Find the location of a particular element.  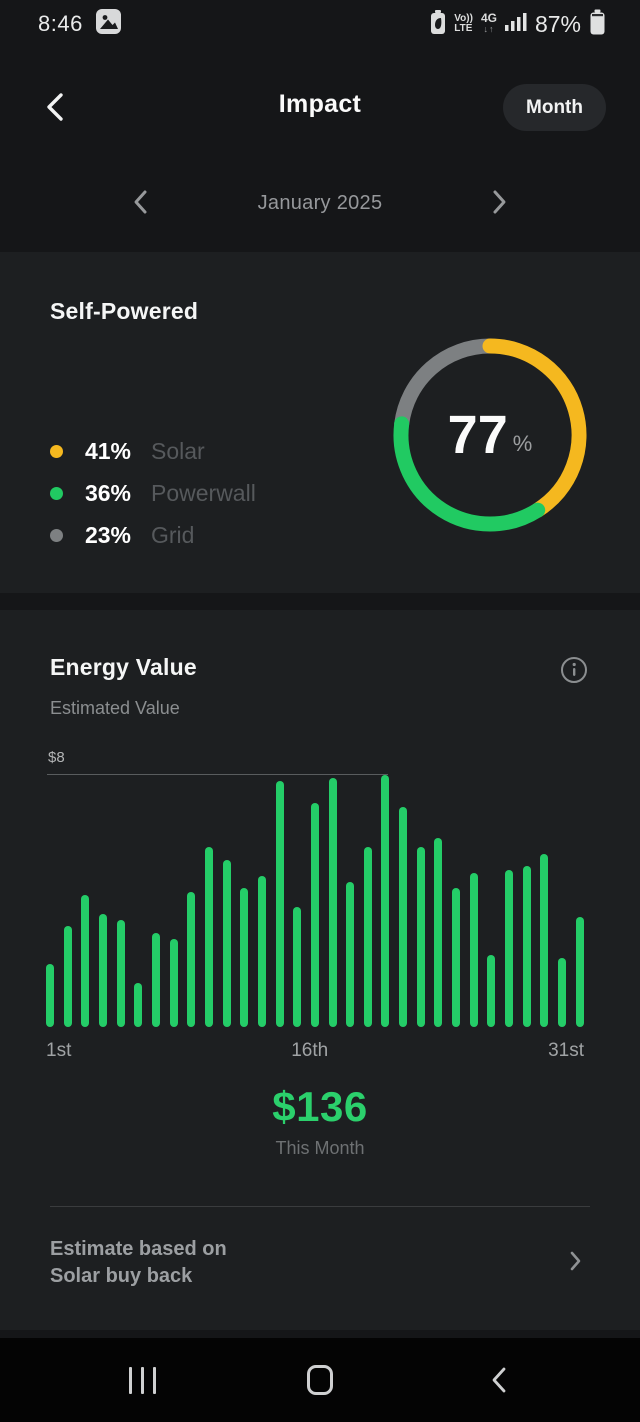

android-nav-bar is located at coordinates (320, 1380).